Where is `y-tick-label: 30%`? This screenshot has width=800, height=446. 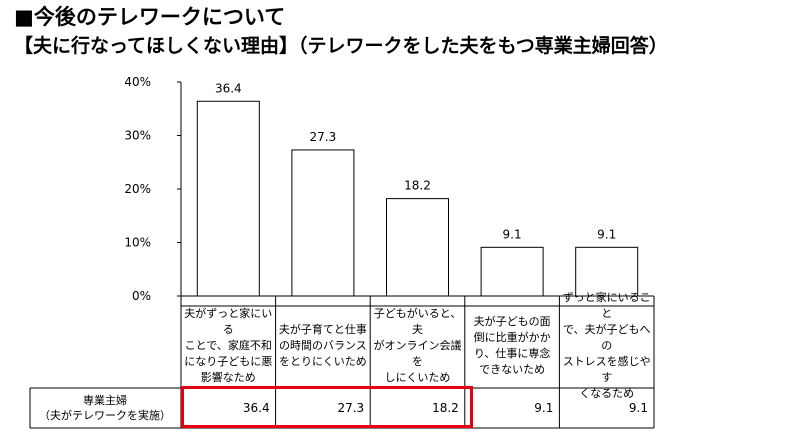
y-tick-label: 30% is located at coordinates (137, 136).